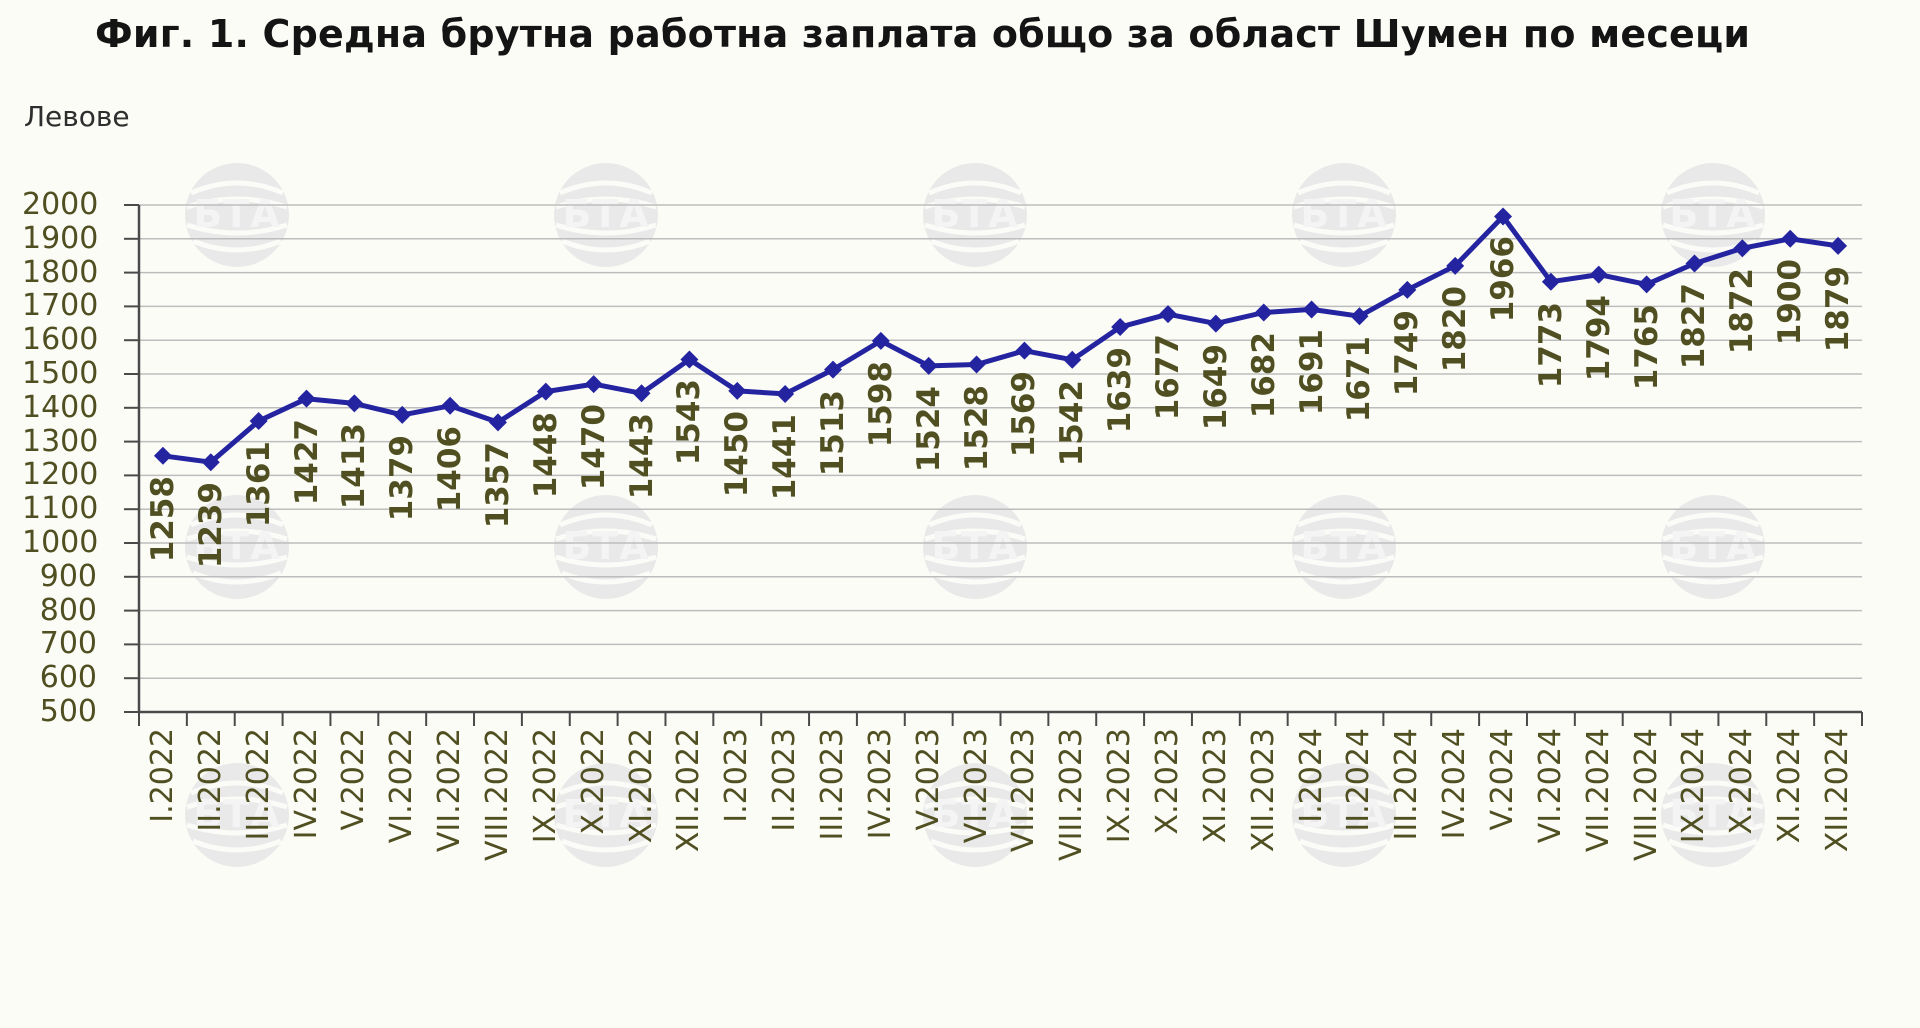 The height and width of the screenshot is (1028, 1920). What do you see at coordinates (402, 478) in the screenshot?
I see `data-point-label: 1379` at bounding box center [402, 478].